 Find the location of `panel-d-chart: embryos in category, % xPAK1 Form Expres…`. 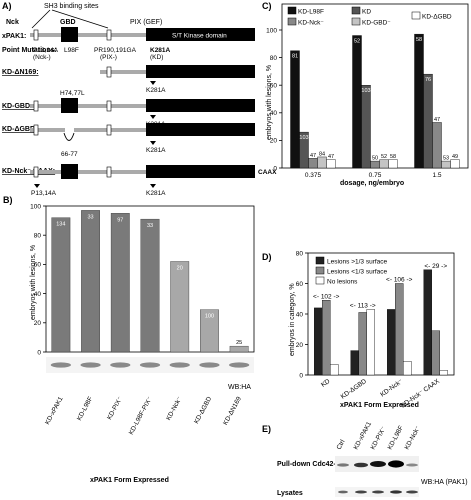

panel-d-chart: embryos in category, % xPAK1 Form Expres… is located at coordinates (372, 330).